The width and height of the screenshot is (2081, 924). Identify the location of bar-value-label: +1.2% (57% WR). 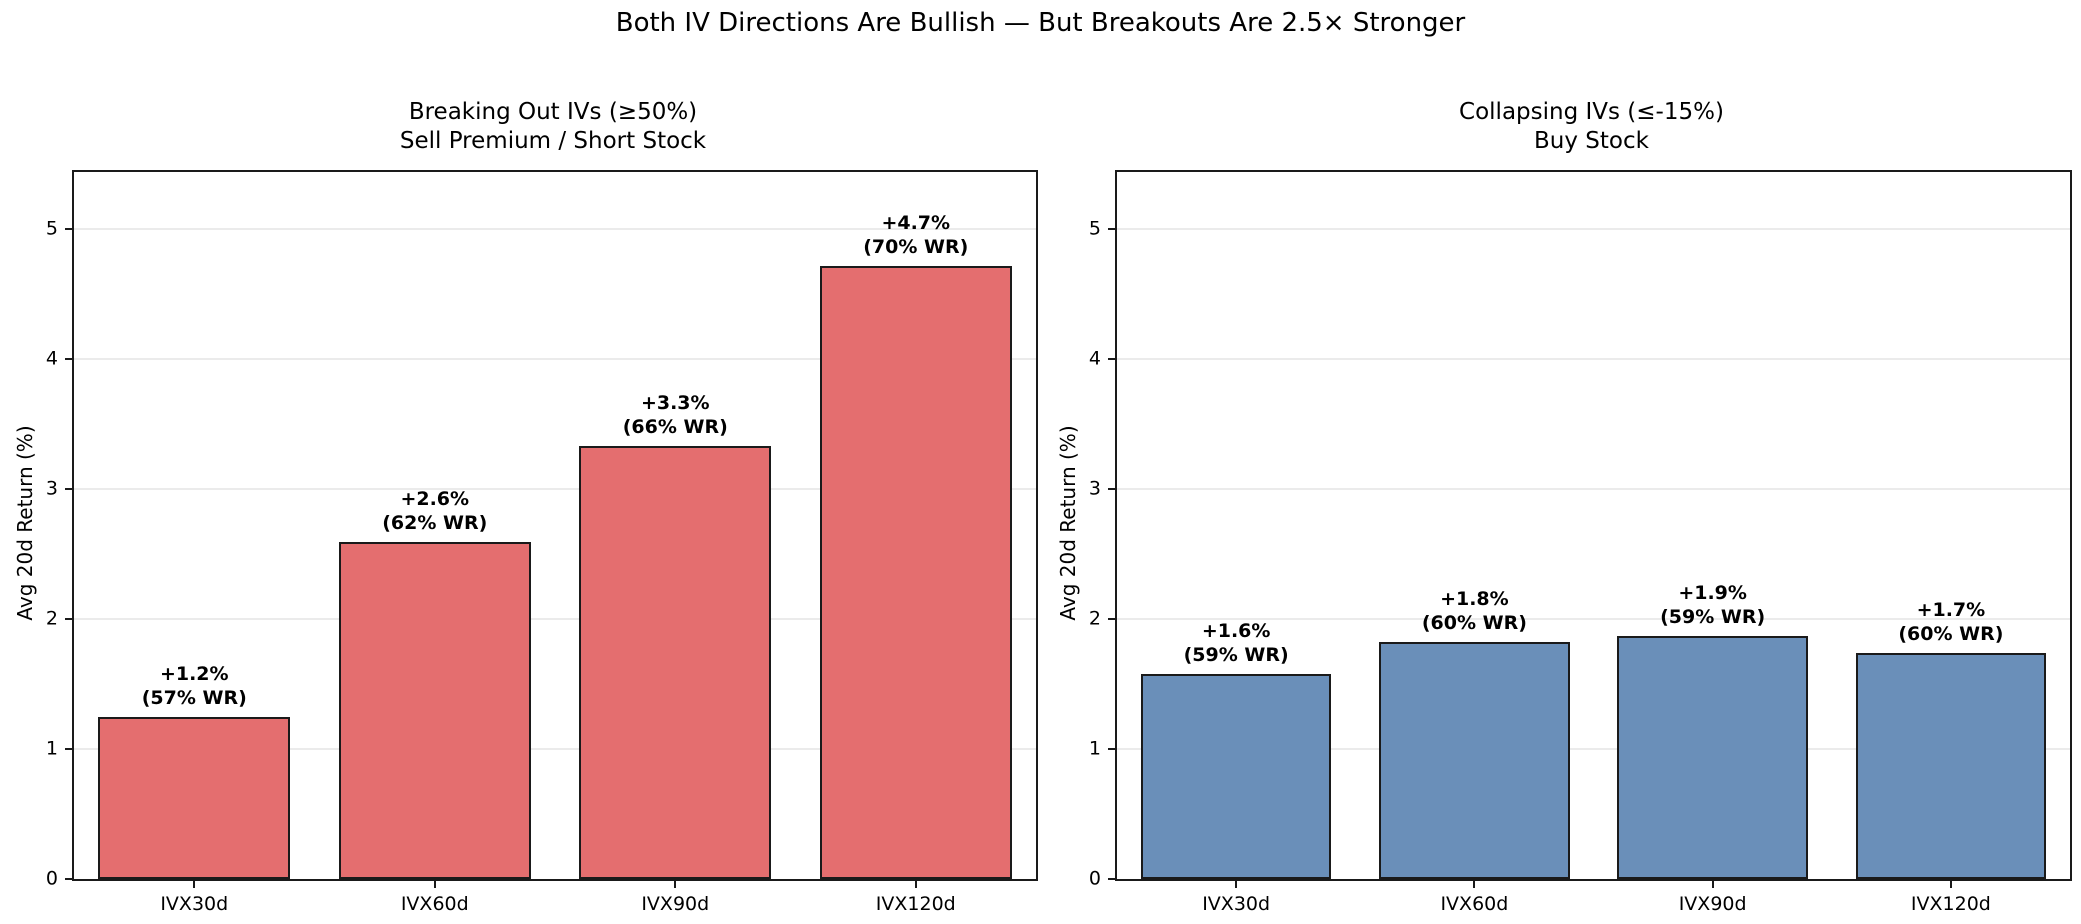
(194, 686).